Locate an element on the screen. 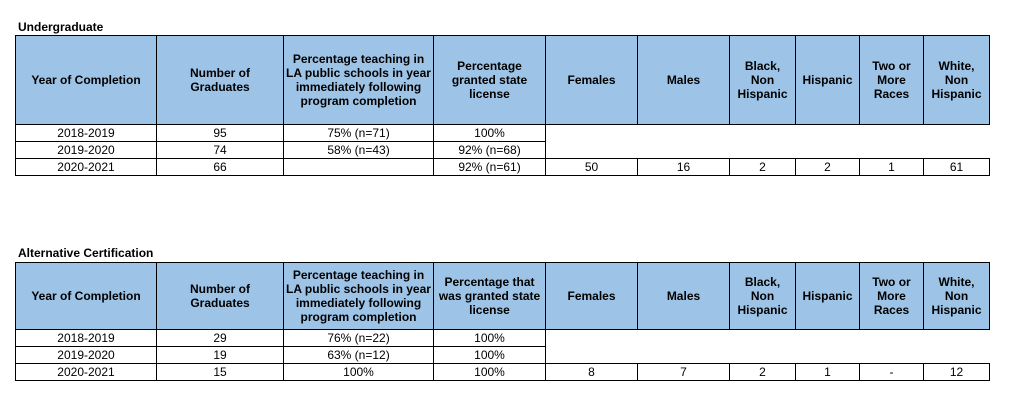 The image size is (1024, 405). alternative-certification-title: Alternative Certification is located at coordinates (86, 253).